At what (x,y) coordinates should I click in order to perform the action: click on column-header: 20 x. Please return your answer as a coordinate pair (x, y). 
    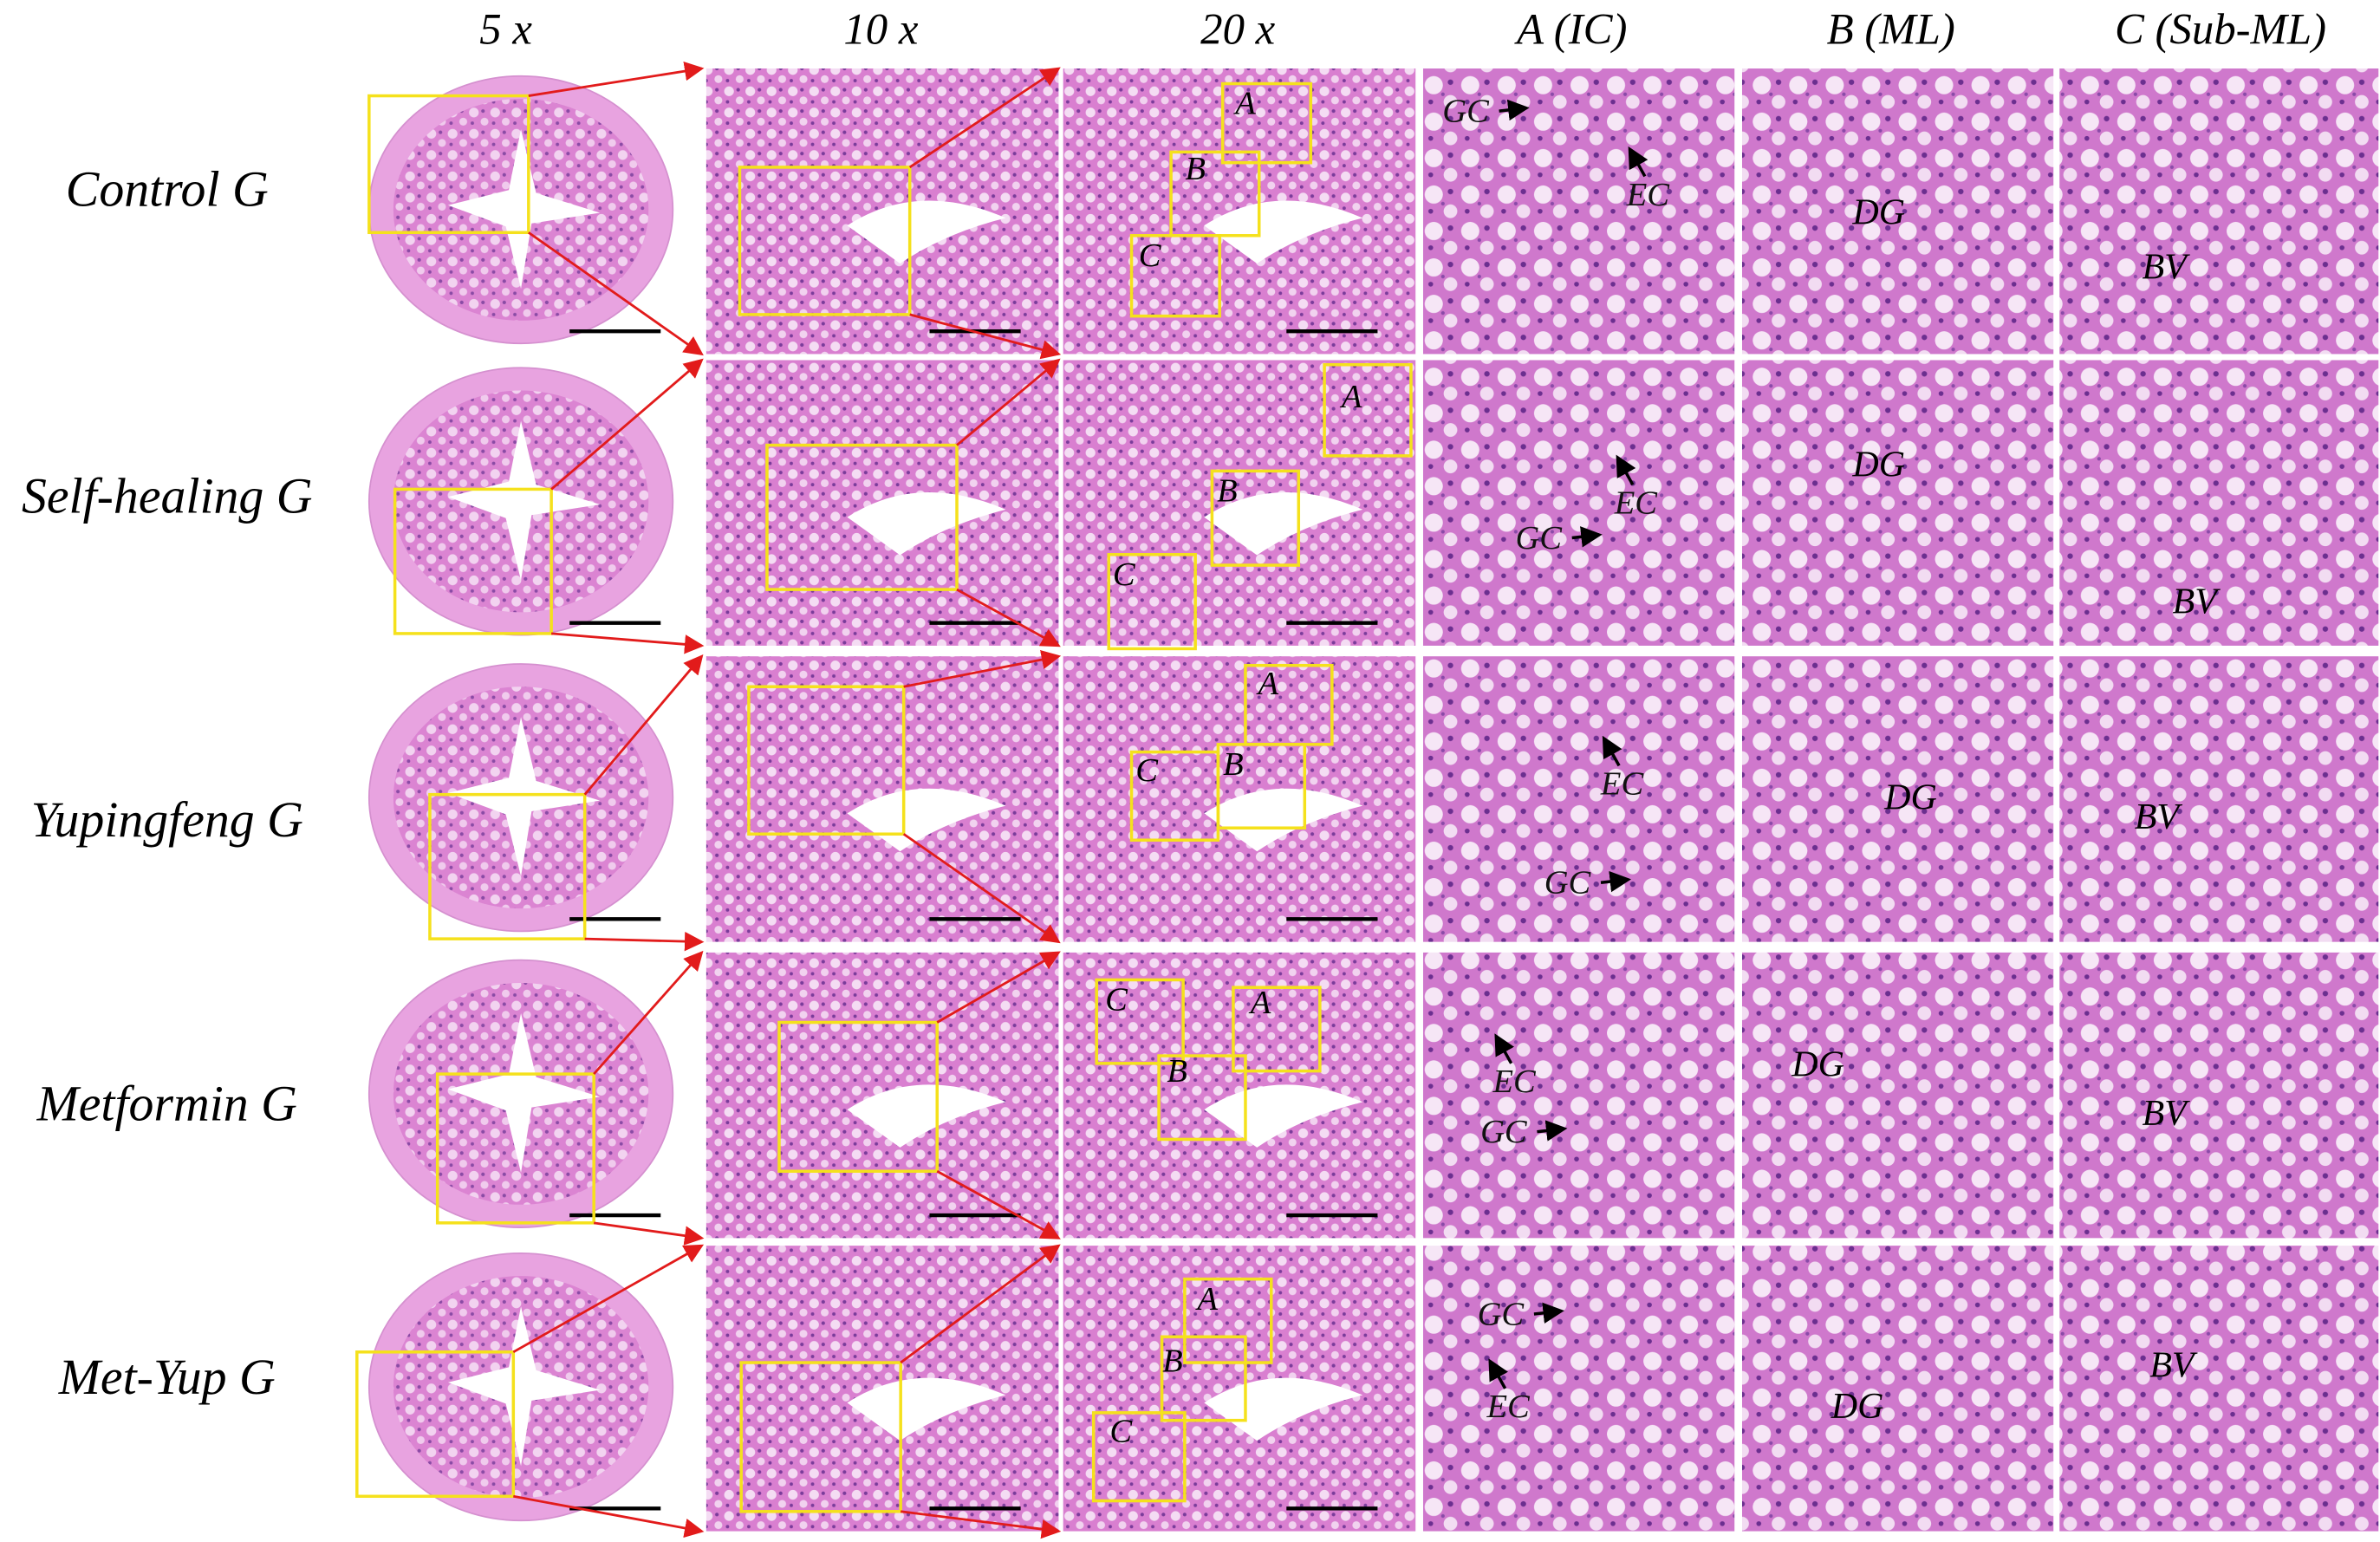
    Looking at the image, I should click on (1237, 28).